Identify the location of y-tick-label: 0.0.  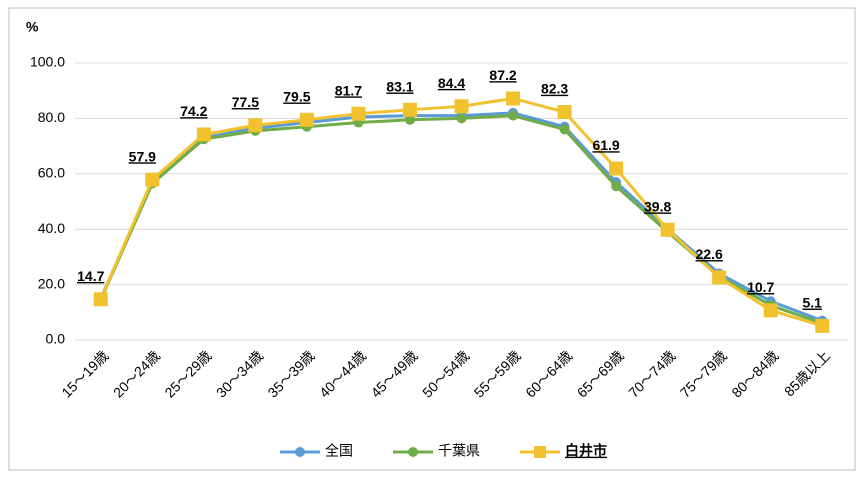
(56, 339).